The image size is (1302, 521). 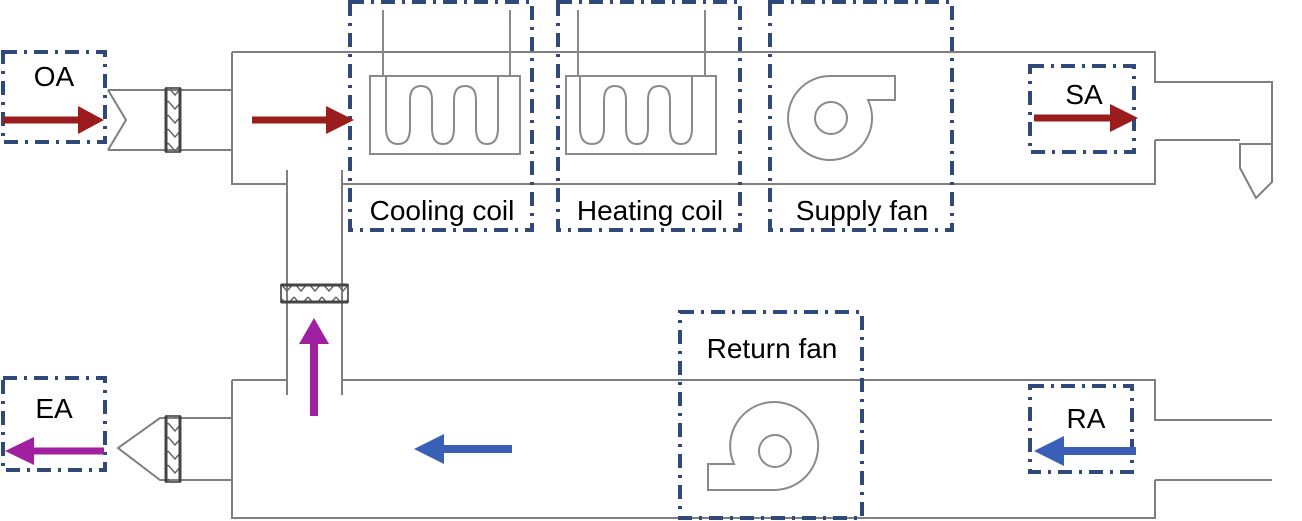 What do you see at coordinates (772, 348) in the screenshot?
I see `return-fan-label: Return fan` at bounding box center [772, 348].